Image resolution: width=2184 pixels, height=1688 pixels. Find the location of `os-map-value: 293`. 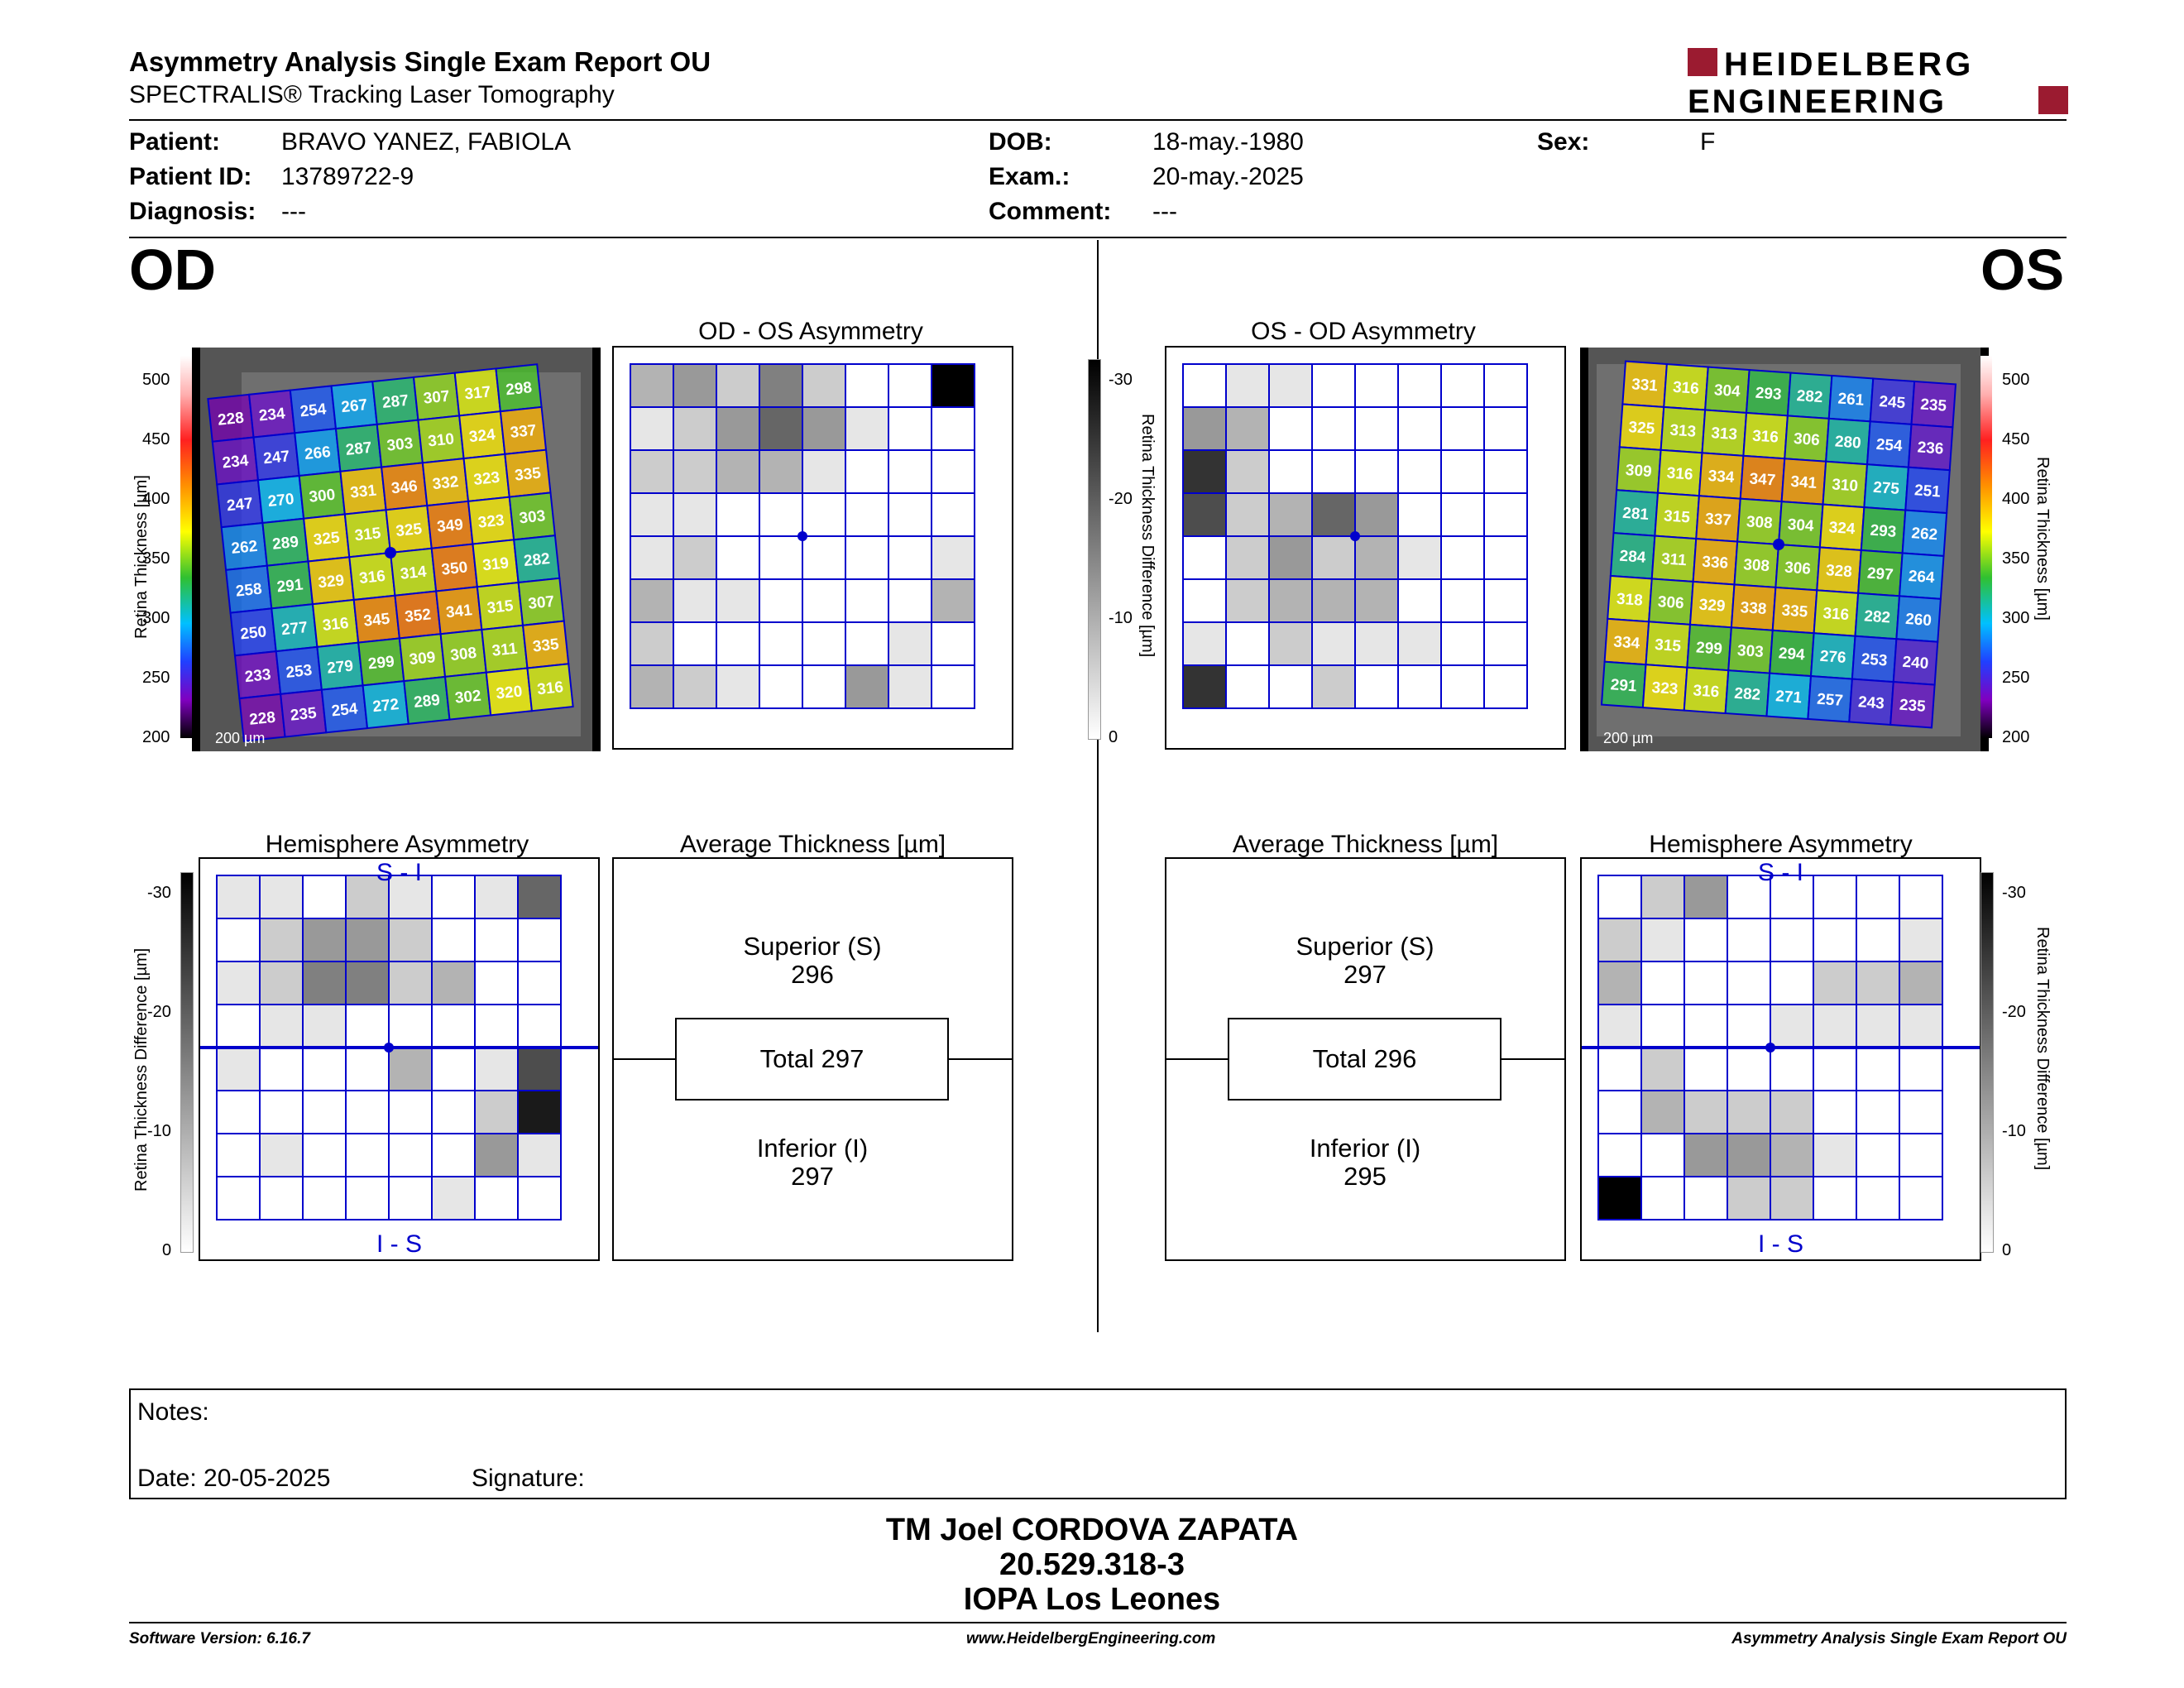

os-map-value: 293 is located at coordinates (1768, 394).